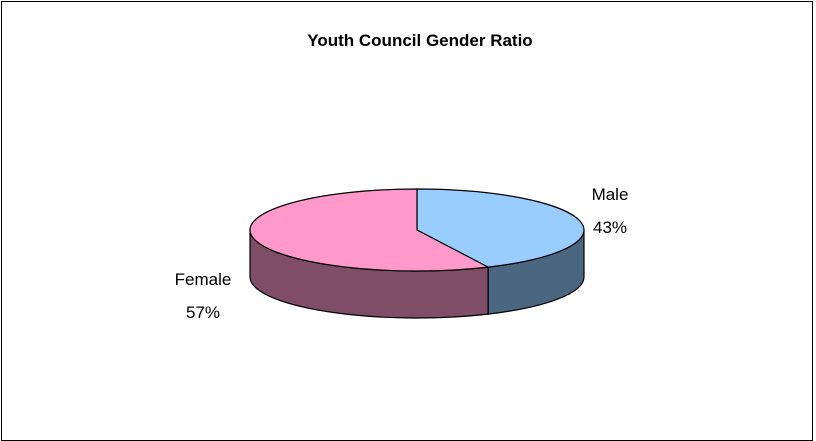 The image size is (816, 441). I want to click on data-label-female-percent: 57%, so click(203, 312).